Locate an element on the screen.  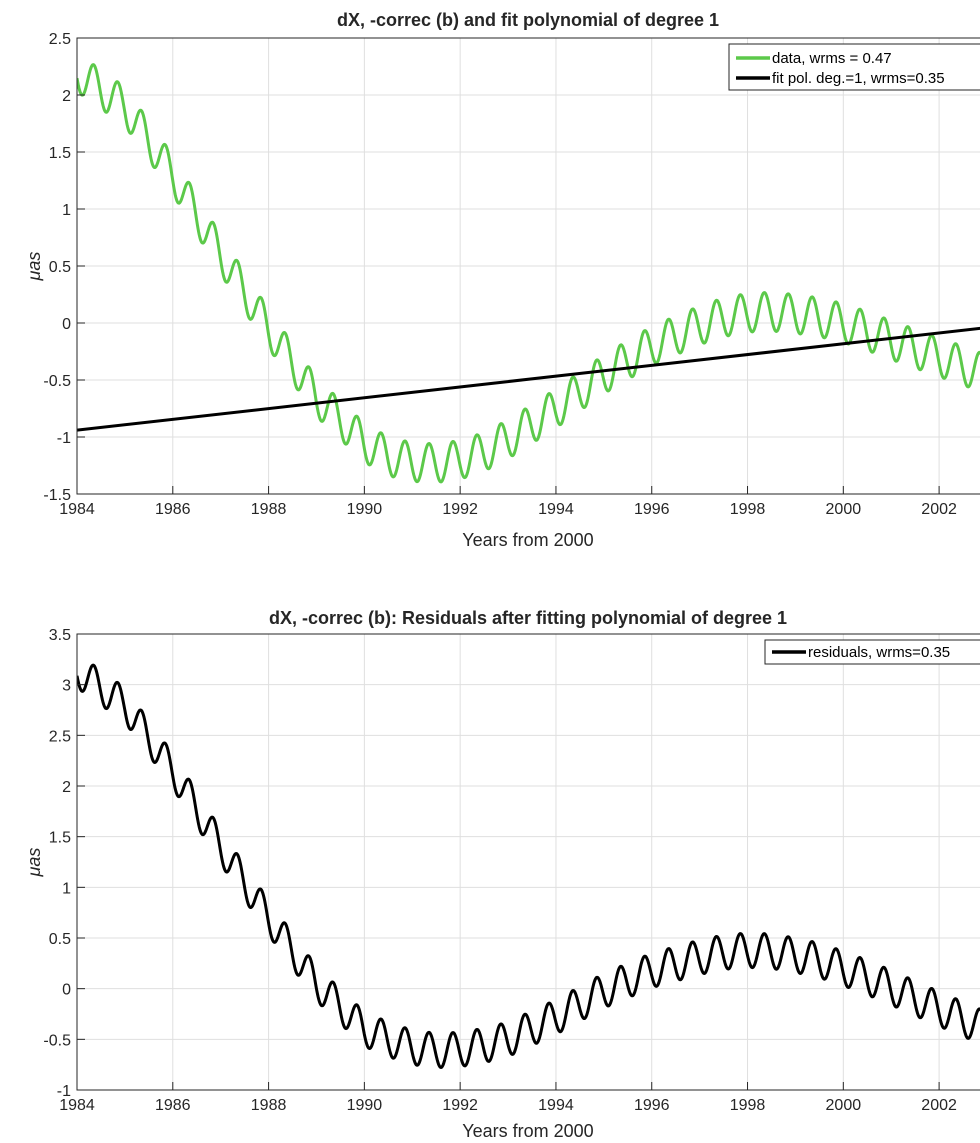
bottom-x-tick-label: 1988 is located at coordinates (269, 1105).